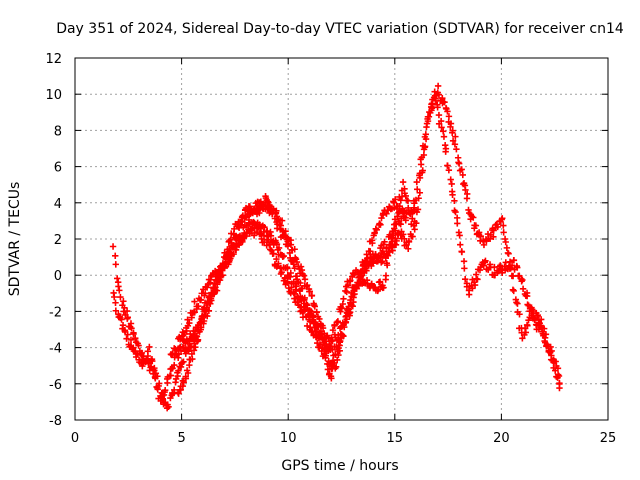 Image resolution: width=640 pixels, height=480 pixels. What do you see at coordinates (55, 385) in the screenshot?
I see `y-tick-label: -6` at bounding box center [55, 385].